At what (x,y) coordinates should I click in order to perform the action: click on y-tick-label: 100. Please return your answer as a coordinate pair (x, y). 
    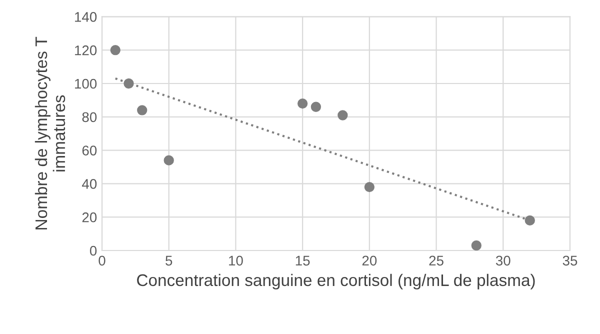
    Looking at the image, I should click on (86, 83).